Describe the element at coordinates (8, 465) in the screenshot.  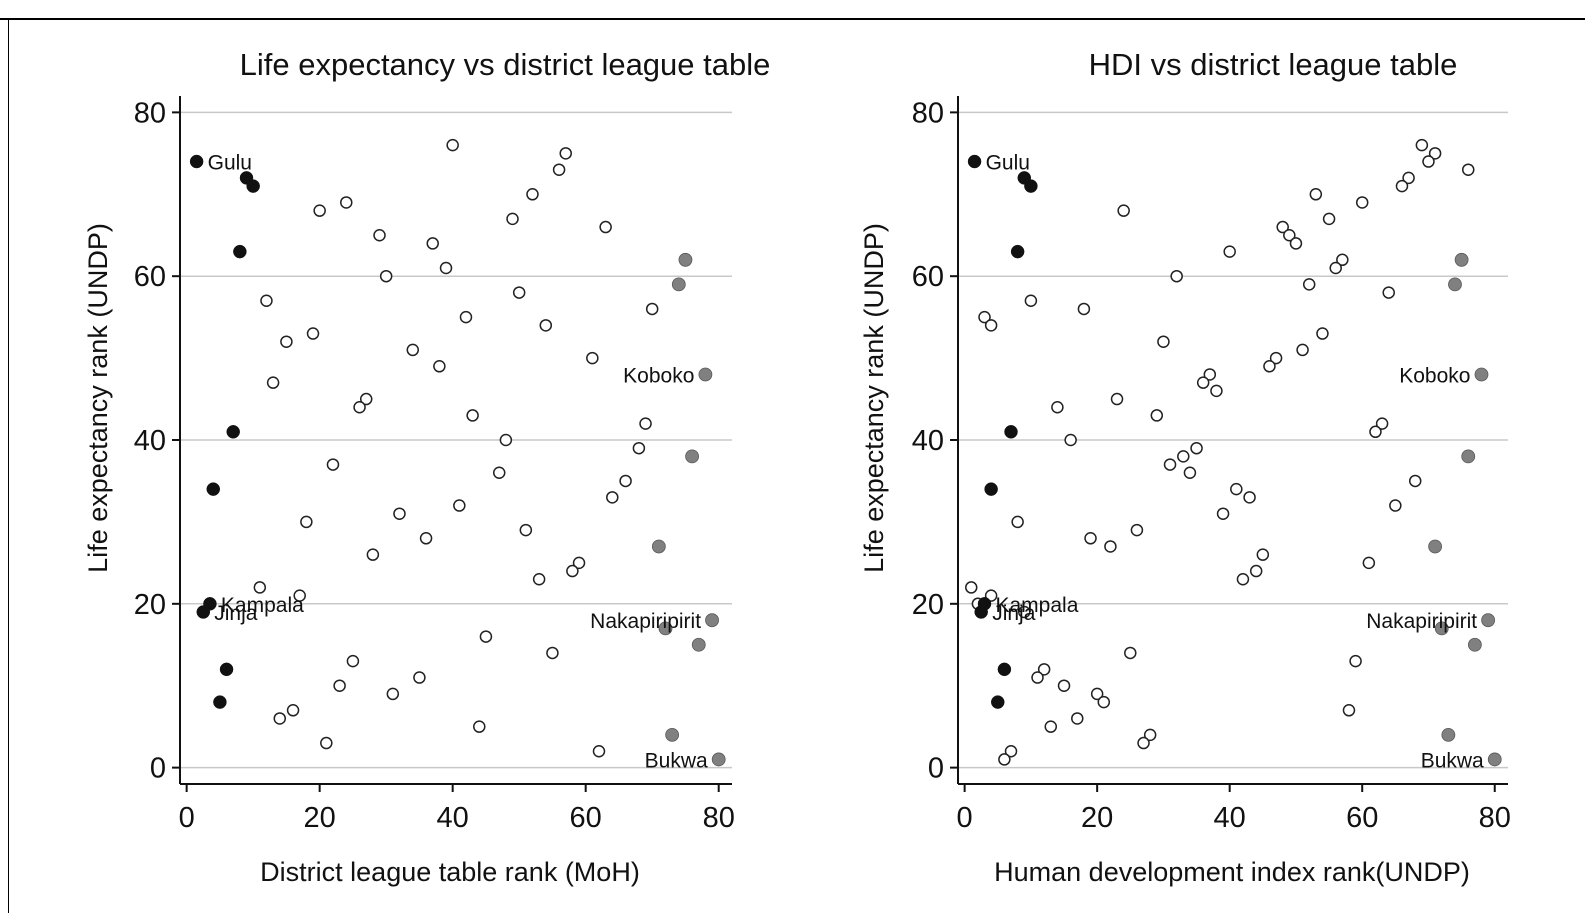
I see `left-border-rule` at that location.